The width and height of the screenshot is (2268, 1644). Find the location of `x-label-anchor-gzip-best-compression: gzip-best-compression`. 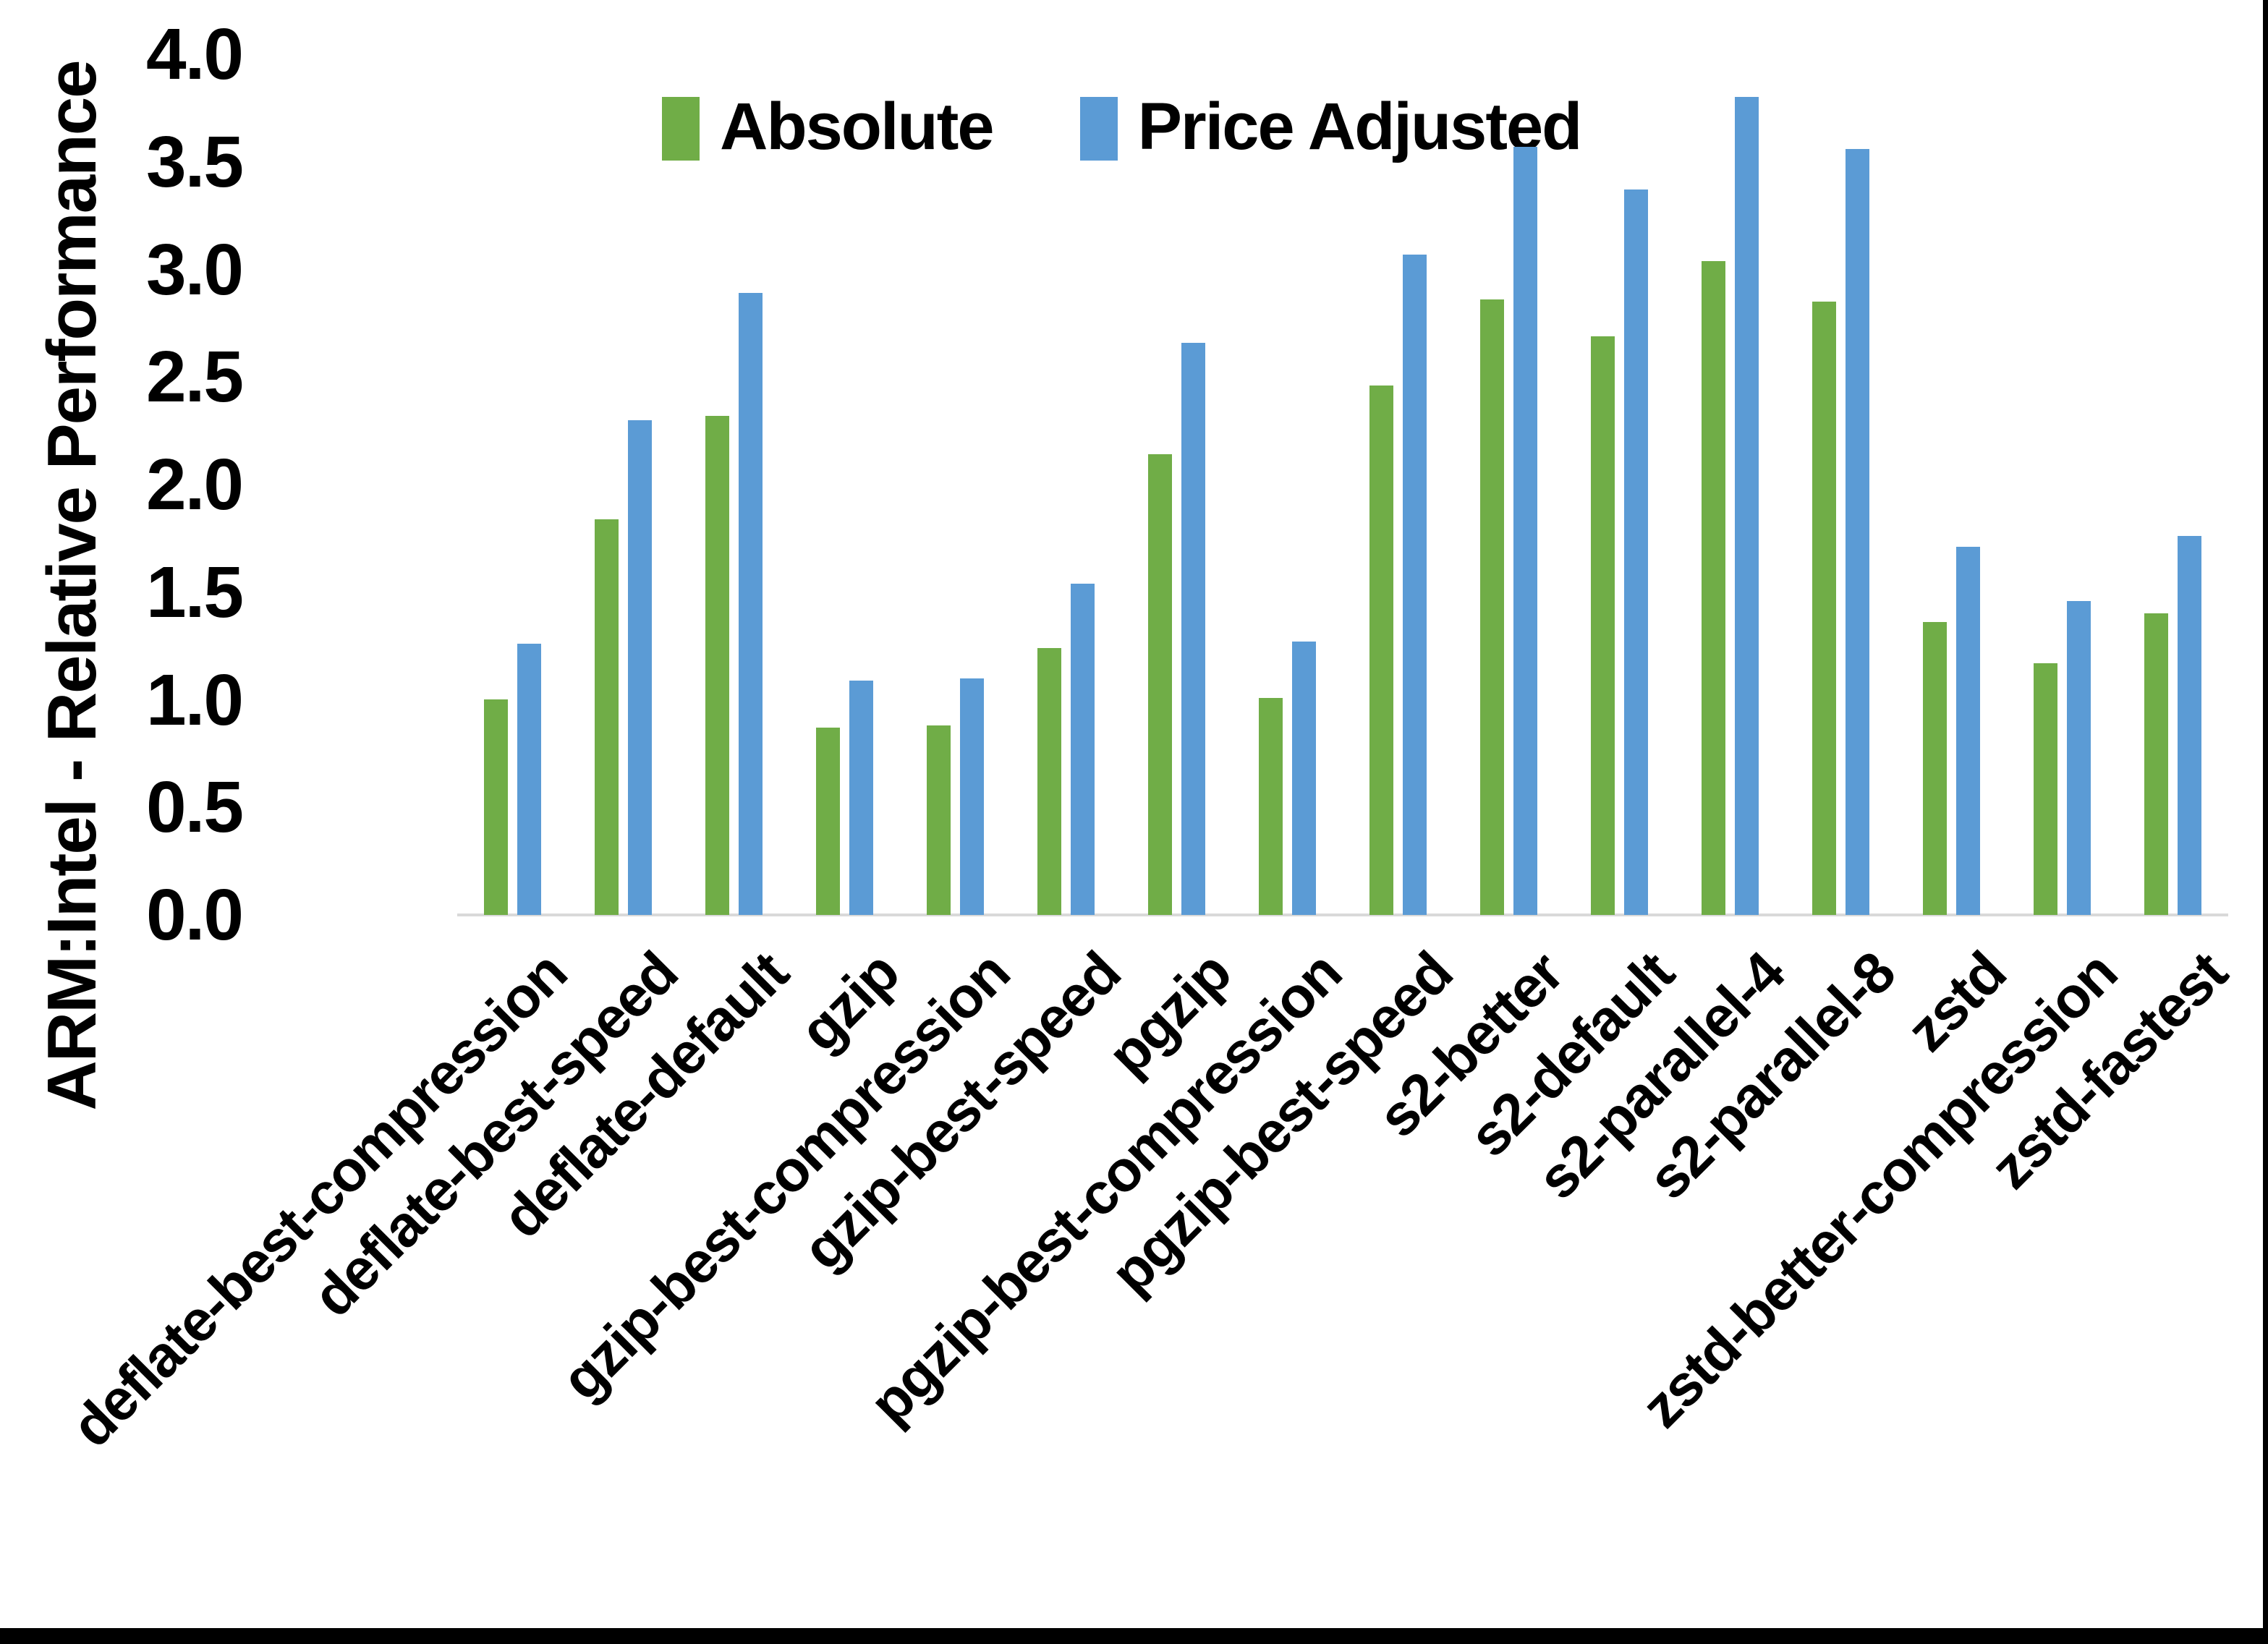

x-label-anchor-gzip-best-compression: gzip-best-compression is located at coordinates (601, 1176).